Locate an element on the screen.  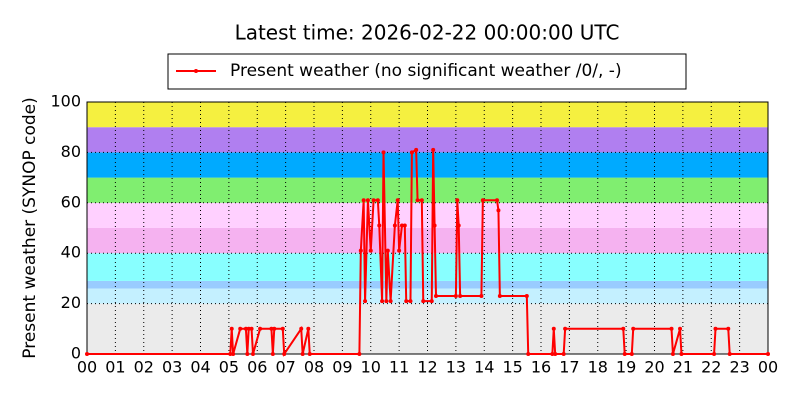
x-tick-label: 18 is located at coordinates (598, 367).